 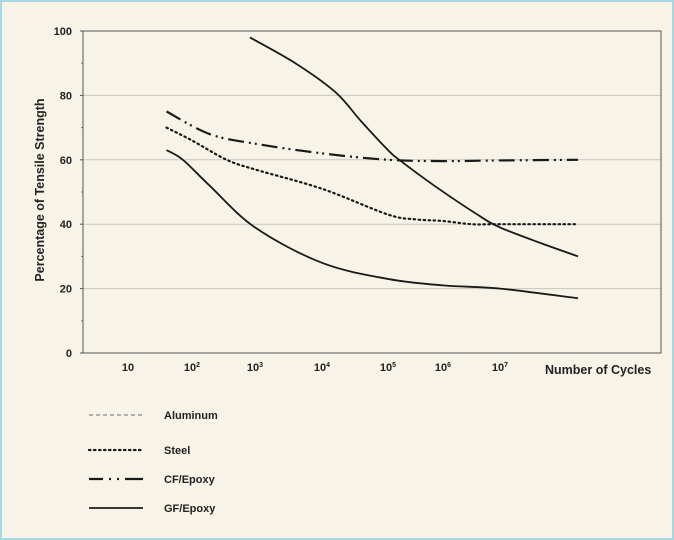 I want to click on y-axis-label: Percentage of Tensile Strength, so click(x=40, y=189).